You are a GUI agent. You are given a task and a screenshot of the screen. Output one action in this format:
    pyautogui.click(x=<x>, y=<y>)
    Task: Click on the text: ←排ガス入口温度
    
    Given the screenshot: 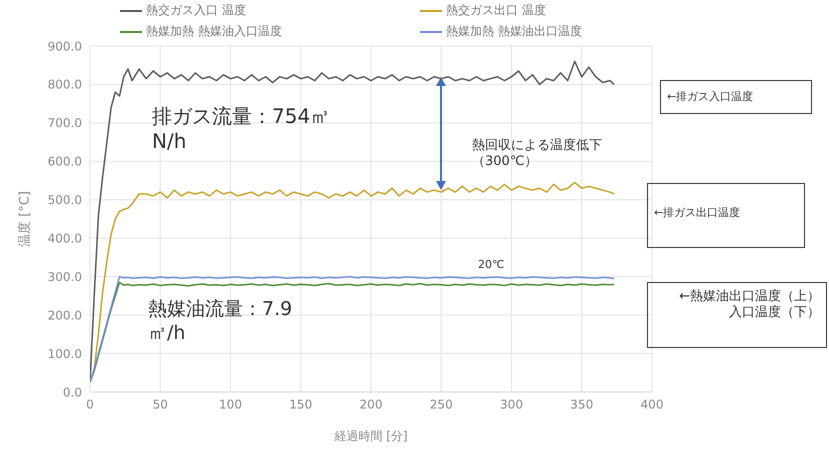 What is the action you would take?
    pyautogui.click(x=736, y=97)
    